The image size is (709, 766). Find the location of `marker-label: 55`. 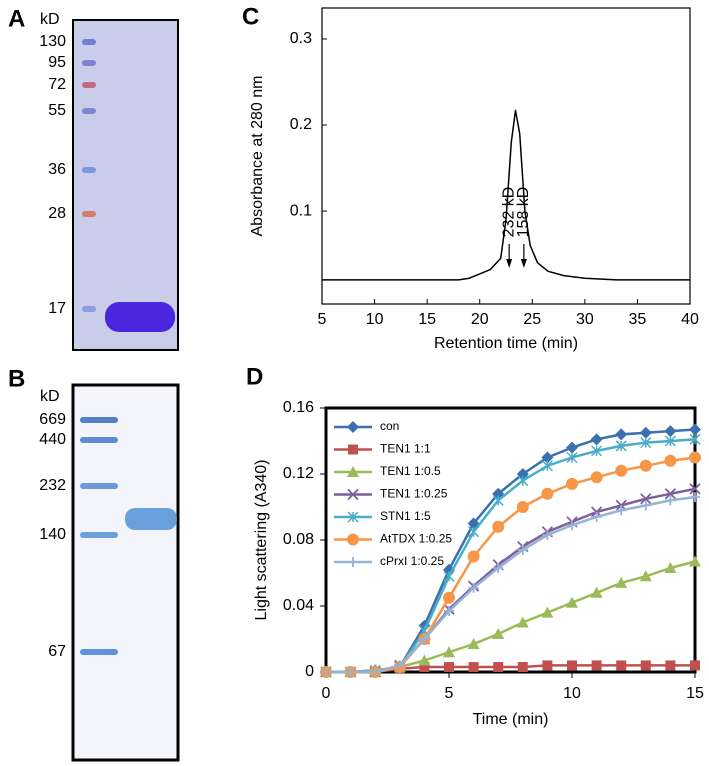

marker-label: 55 is located at coordinates (57, 110).